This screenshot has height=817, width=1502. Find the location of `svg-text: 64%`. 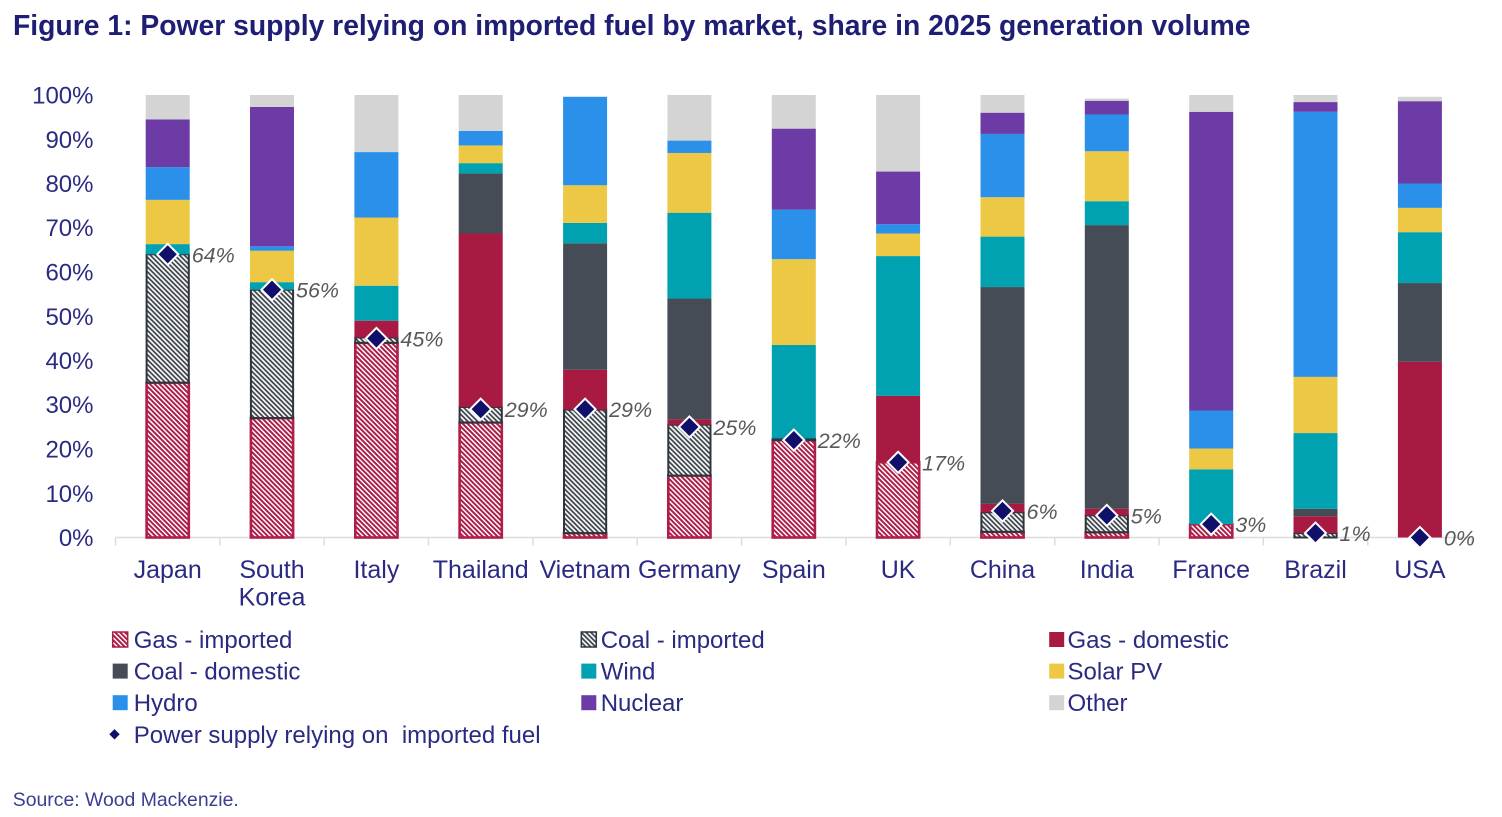

svg-text: 64% is located at coordinates (213, 255).